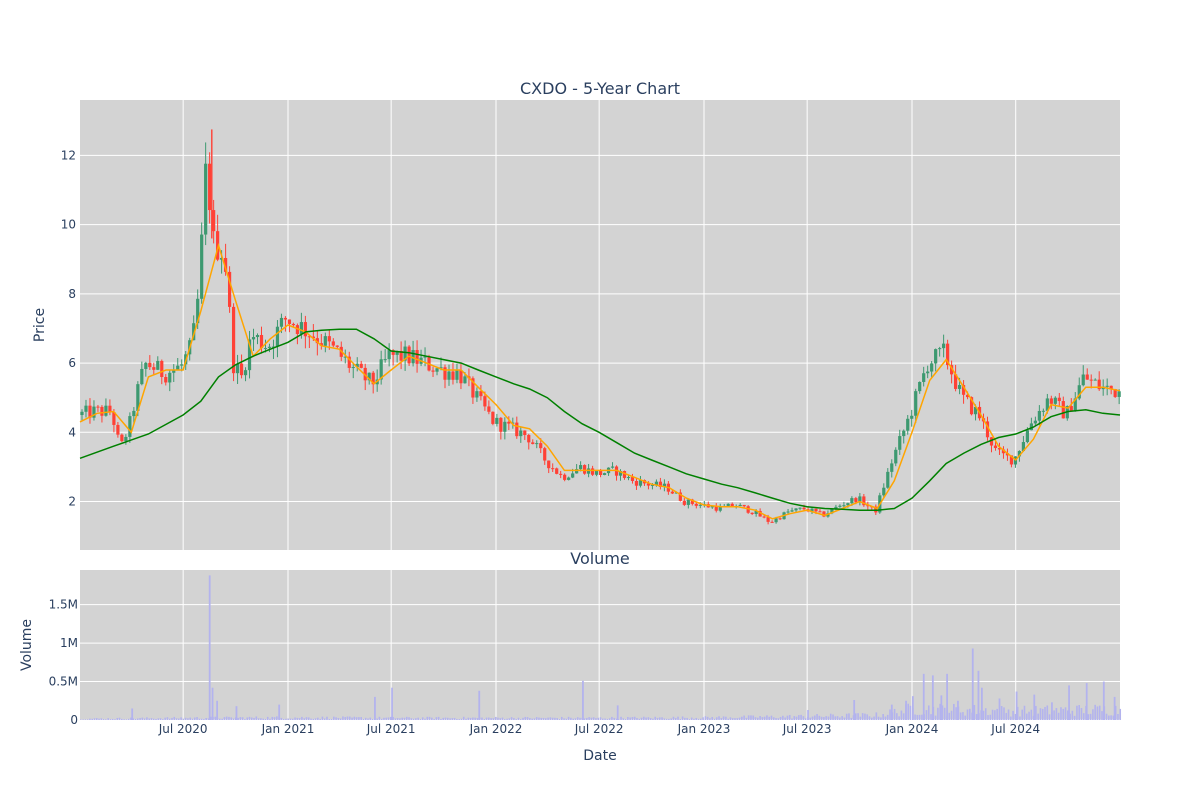 This screenshot has height=800, width=1200. I want to click on x-axis-title: Date, so click(599, 756).